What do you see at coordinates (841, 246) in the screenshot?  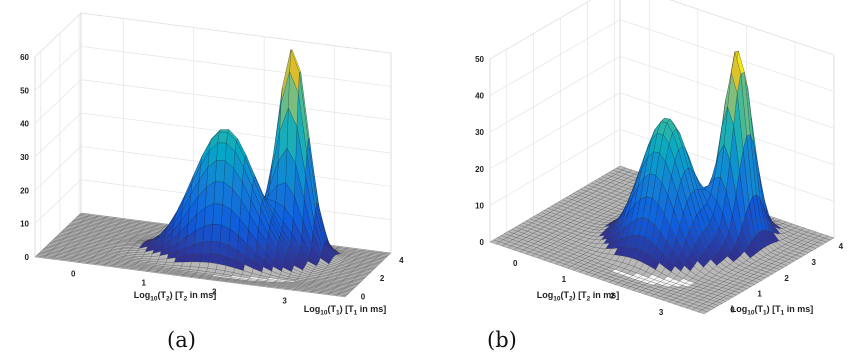 I see `plot-b-ytick-label: 4` at bounding box center [841, 246].